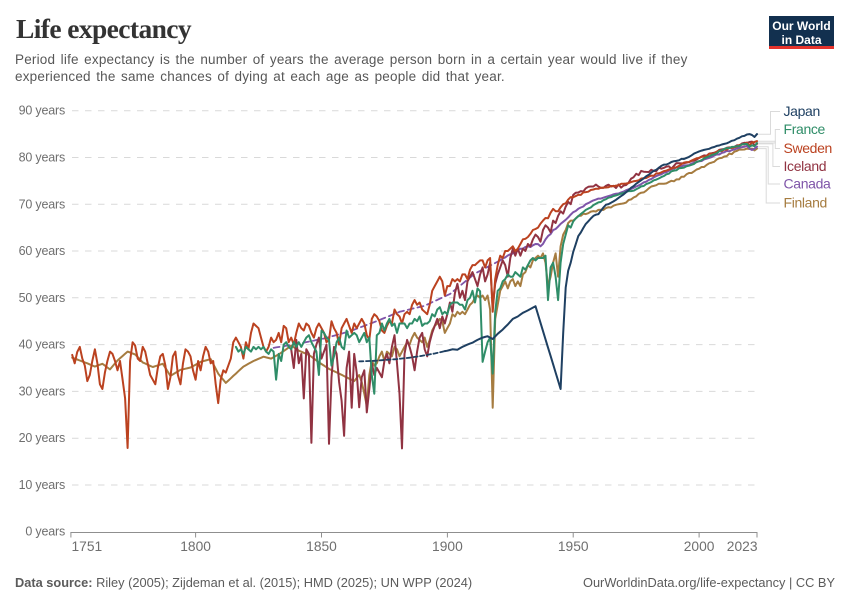  I want to click on svg-text: France, so click(805, 129).